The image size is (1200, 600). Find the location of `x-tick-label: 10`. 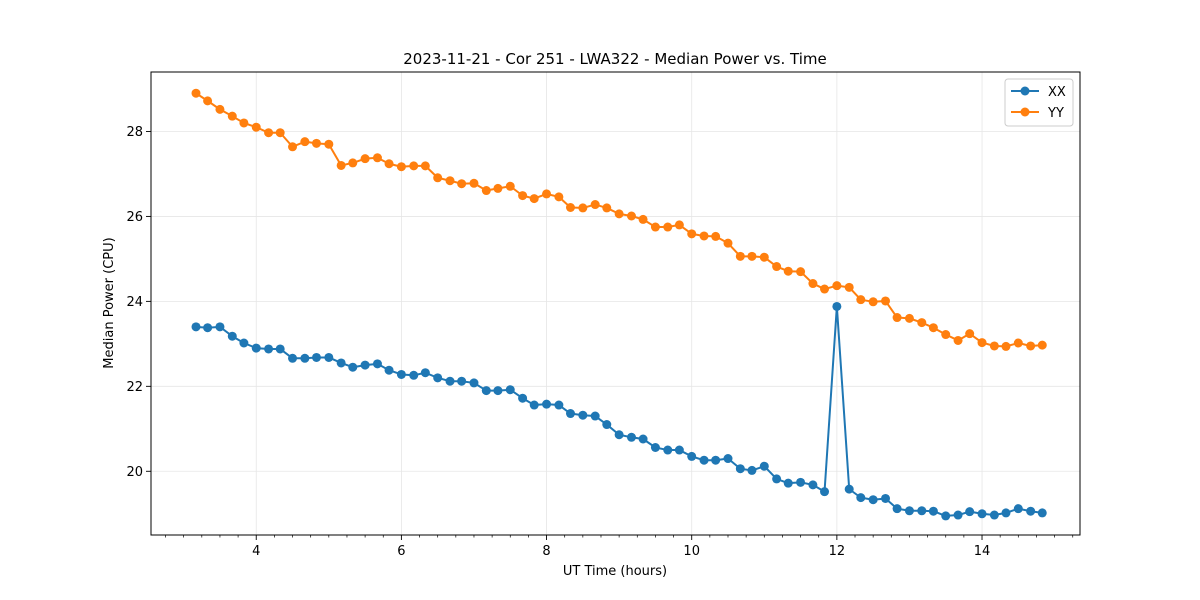

x-tick-label: 10 is located at coordinates (691, 551).